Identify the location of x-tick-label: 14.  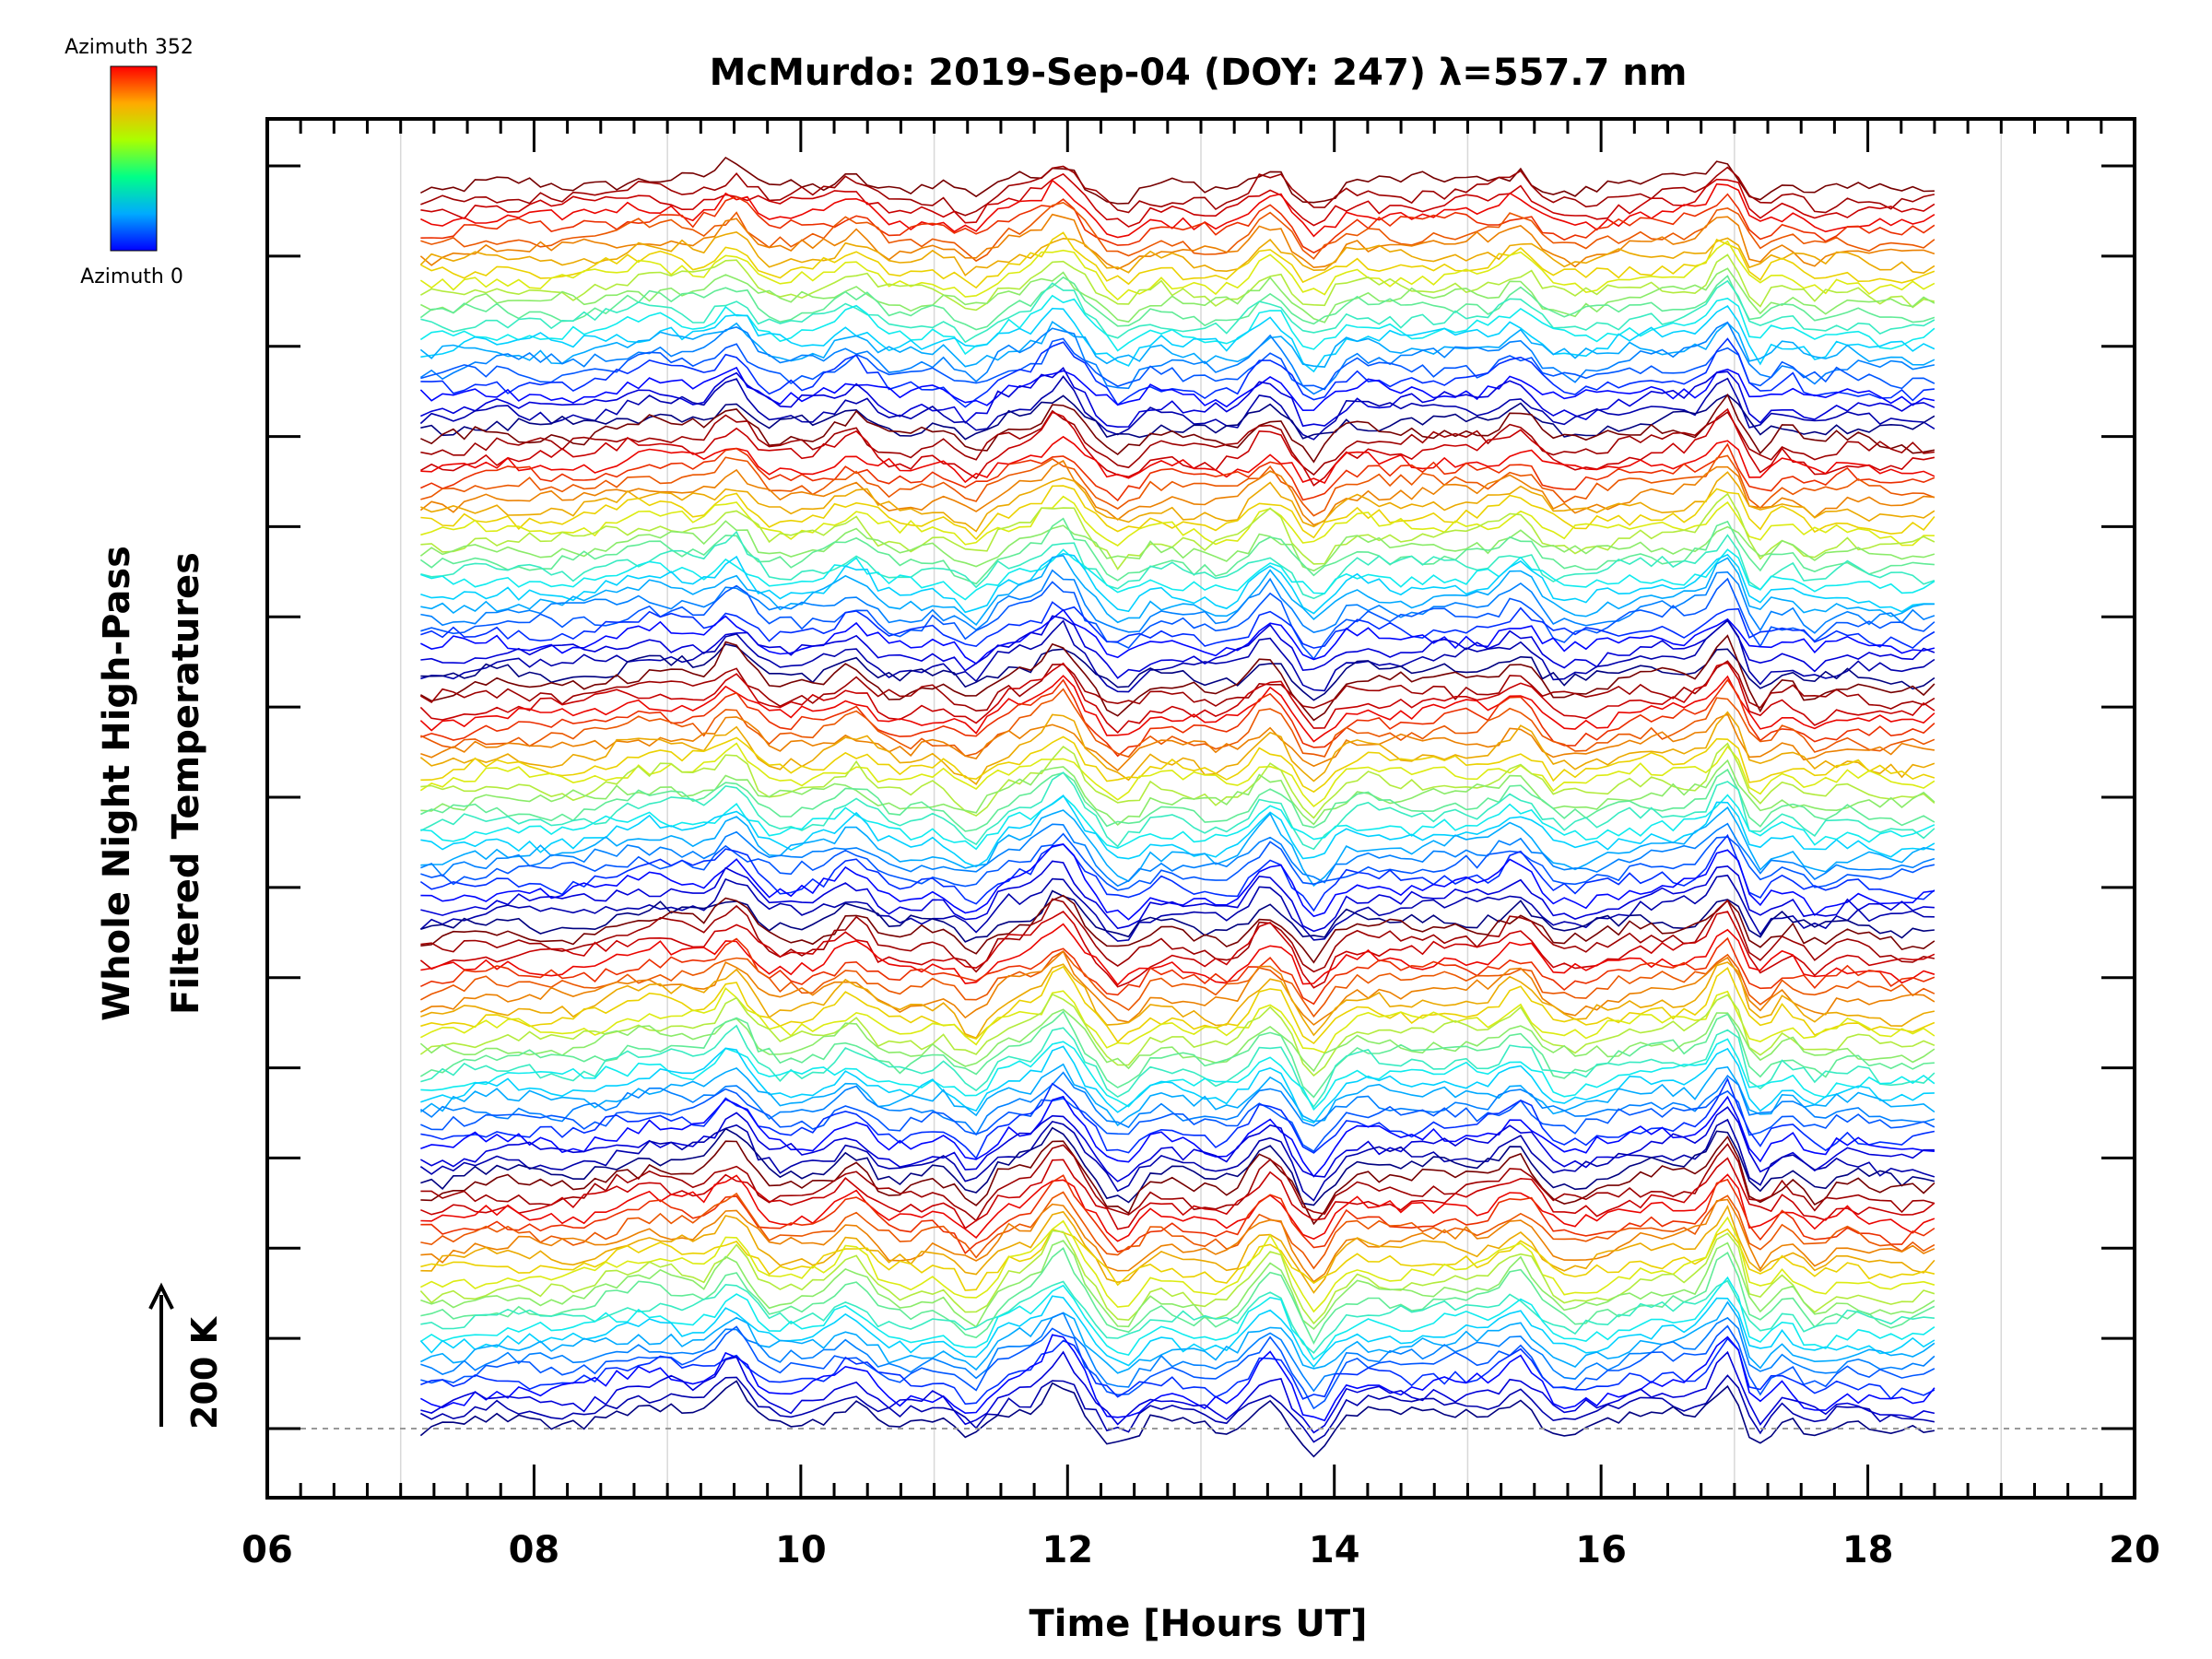
(1334, 1550).